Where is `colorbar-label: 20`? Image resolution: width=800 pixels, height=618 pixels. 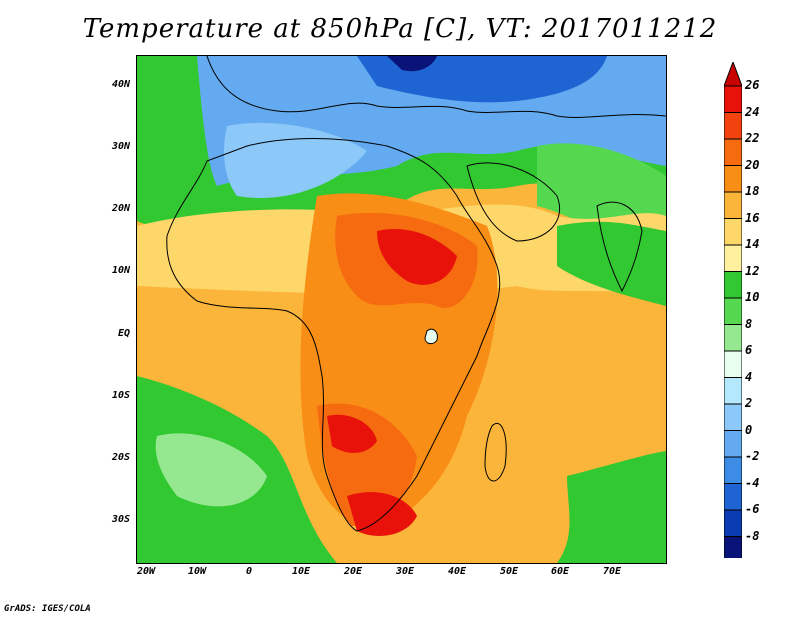 colorbar-label: 20 is located at coordinates (752, 164).